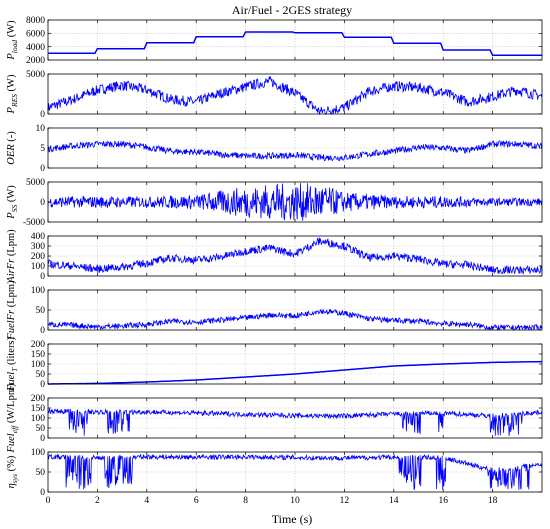 This screenshot has height=529, width=550. I want to click on y-tick-label: 2000, so click(35, 61).